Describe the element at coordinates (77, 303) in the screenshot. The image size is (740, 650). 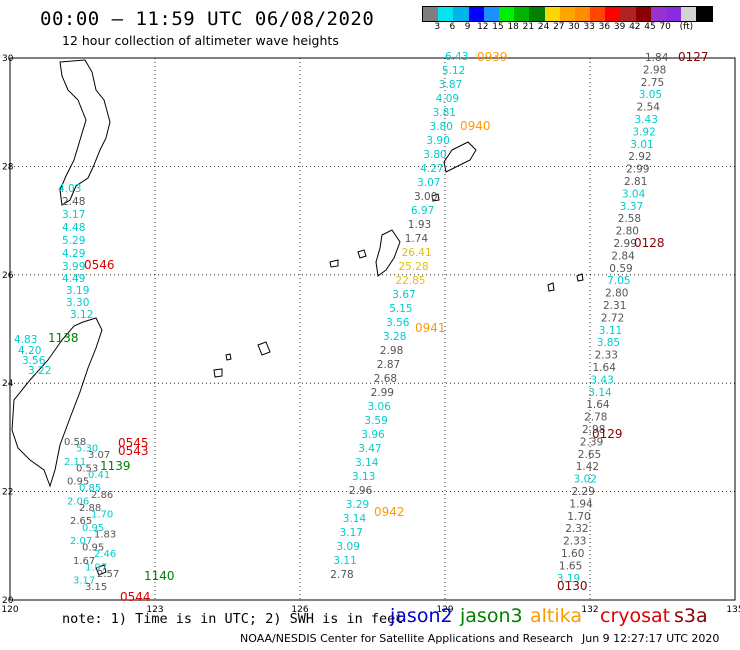
I see `swh-label: 3.30` at that location.